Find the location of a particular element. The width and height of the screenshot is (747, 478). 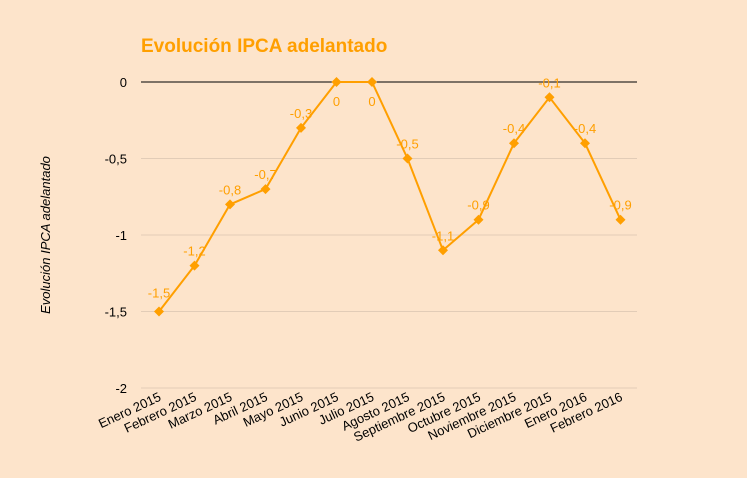

data-label: -0,3 is located at coordinates (301, 113).